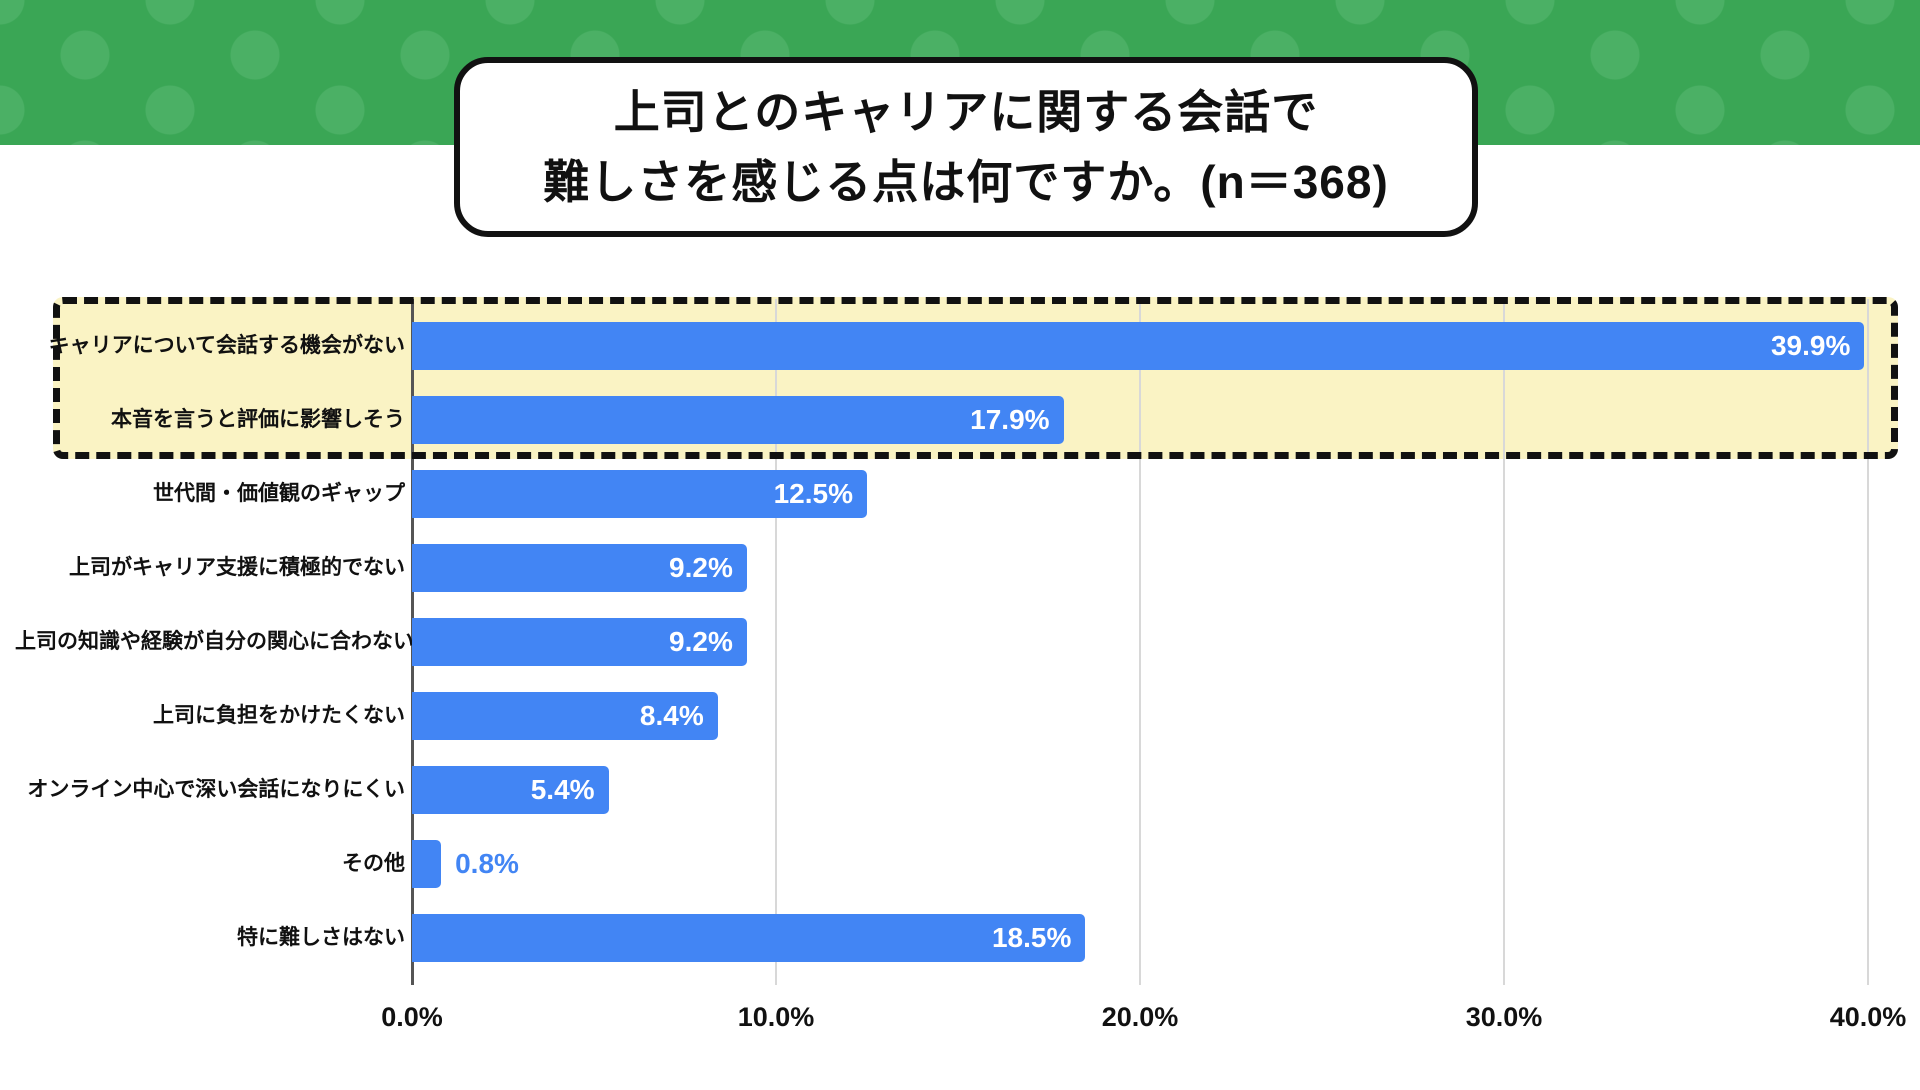 Image resolution: width=1920 pixels, height=1090 pixels. What do you see at coordinates (237, 567) in the screenshot?
I see `category-label: 上司がキャリア支援に積極的でない` at bounding box center [237, 567].